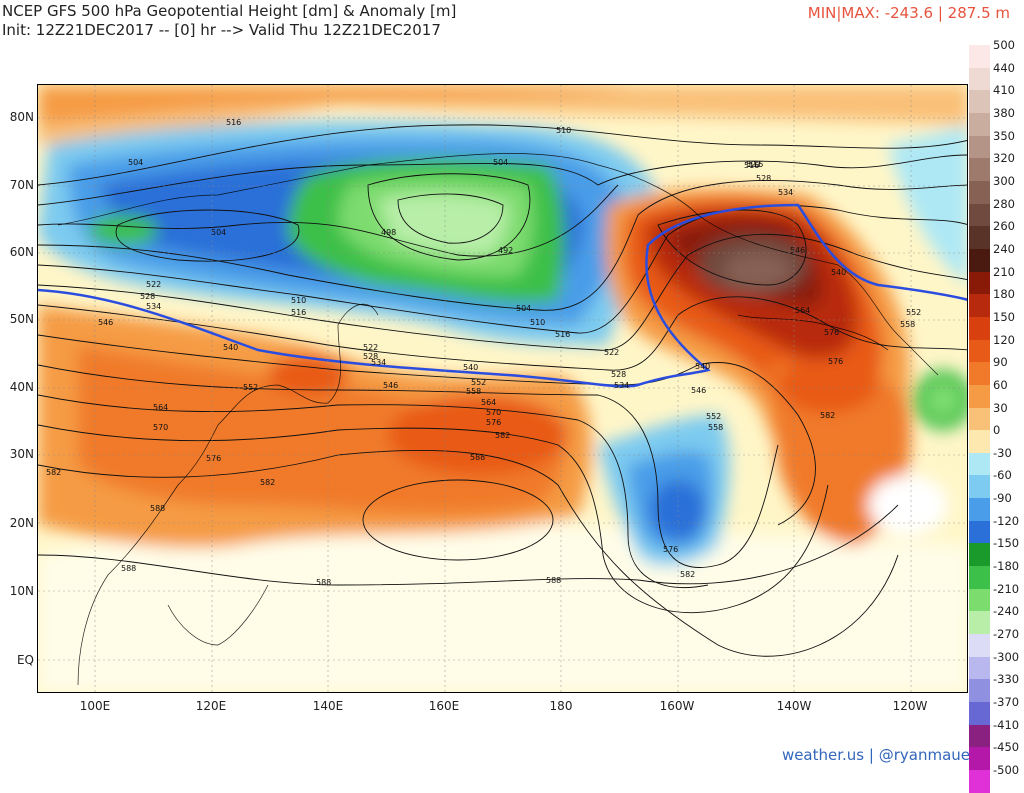 Image resolution: width=1024 pixels, height=793 pixels. What do you see at coordinates (1000, 407) in the screenshot?
I see `colorbar-label: 30` at bounding box center [1000, 407].